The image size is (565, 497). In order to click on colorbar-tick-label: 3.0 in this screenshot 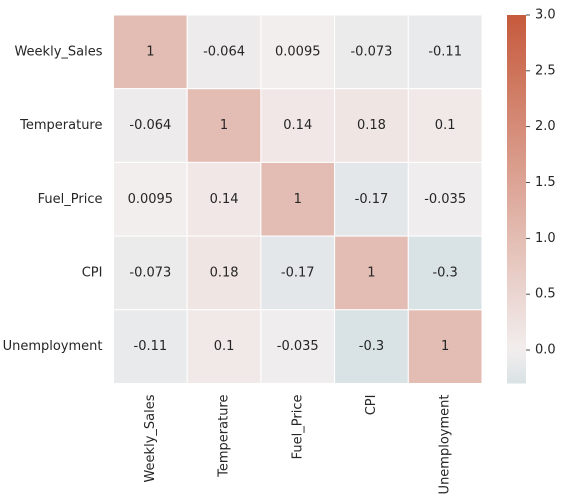, I will do `click(545, 15)`.